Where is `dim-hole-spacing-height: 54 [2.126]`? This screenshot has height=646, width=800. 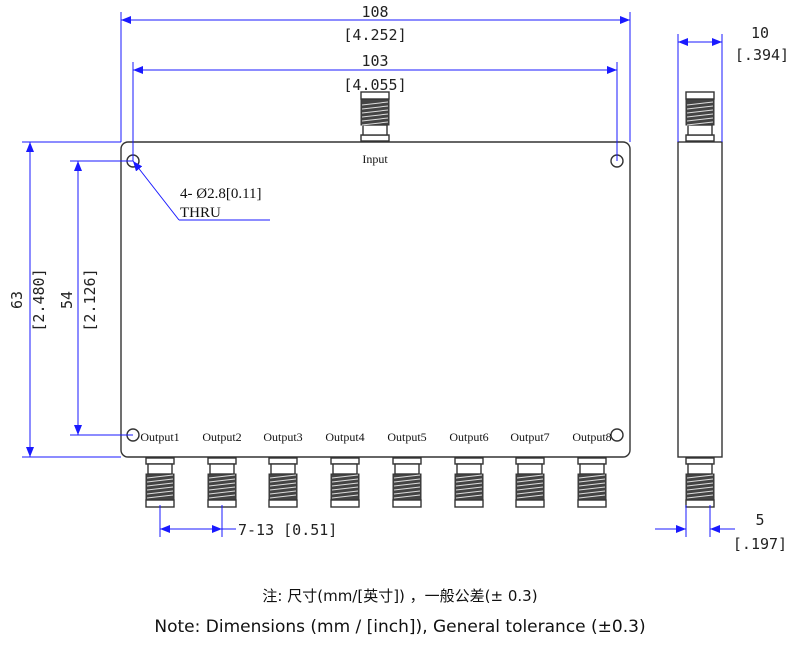
dim-hole-spacing-height: 54 [2.126] is located at coordinates (95, 298).